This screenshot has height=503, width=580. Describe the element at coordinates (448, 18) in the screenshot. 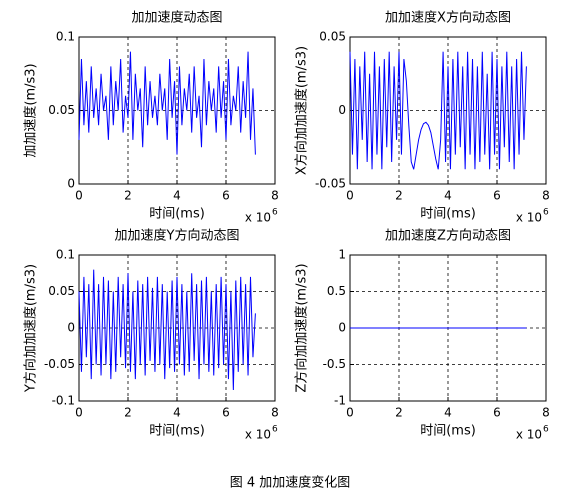

I see `chart-title: 加加速度X方向动态图` at that location.